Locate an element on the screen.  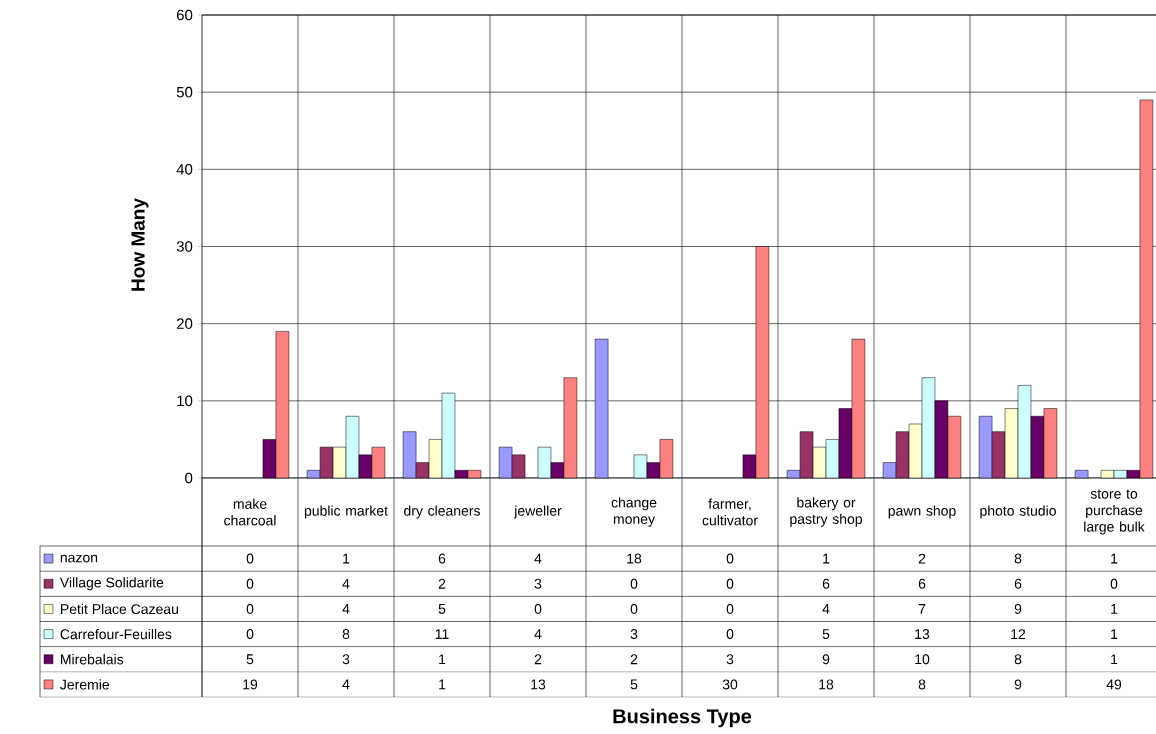
x-tick-label: bakery or pastry shop is located at coordinates (826, 512).